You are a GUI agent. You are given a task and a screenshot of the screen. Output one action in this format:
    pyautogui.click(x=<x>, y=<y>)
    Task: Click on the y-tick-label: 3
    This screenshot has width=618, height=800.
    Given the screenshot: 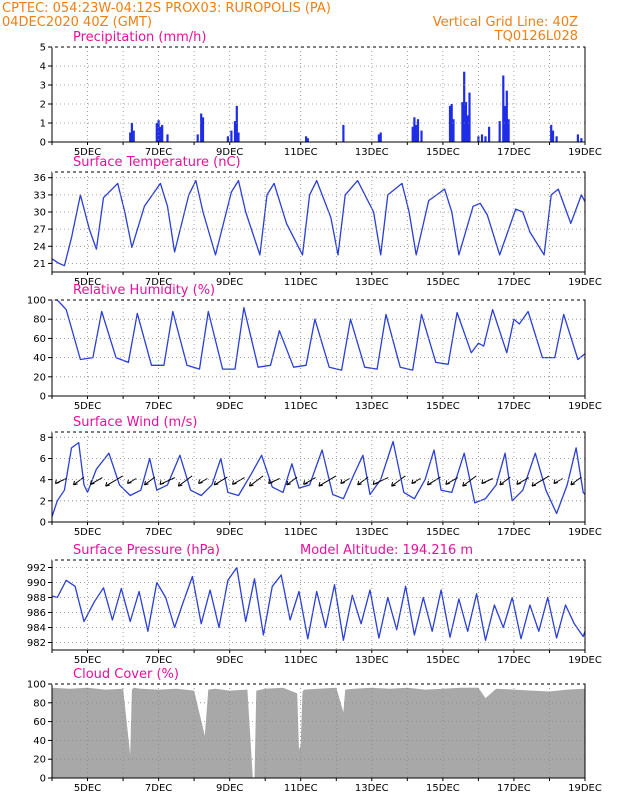 What is the action you would take?
    pyautogui.click(x=43, y=86)
    